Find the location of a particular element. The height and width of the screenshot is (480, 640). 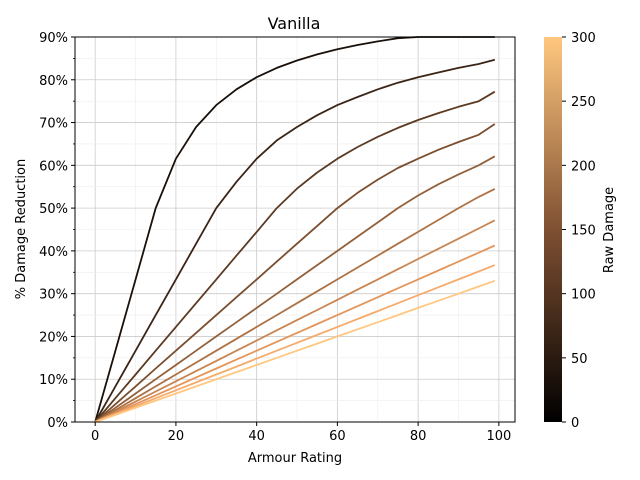

y-tick-label: 20% is located at coordinates (53, 337).